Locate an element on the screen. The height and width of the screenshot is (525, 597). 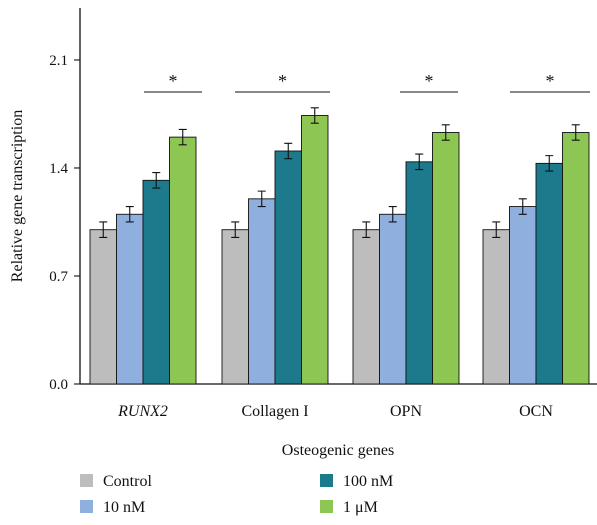
legend-label-4: 1 μM is located at coordinates (360, 507).